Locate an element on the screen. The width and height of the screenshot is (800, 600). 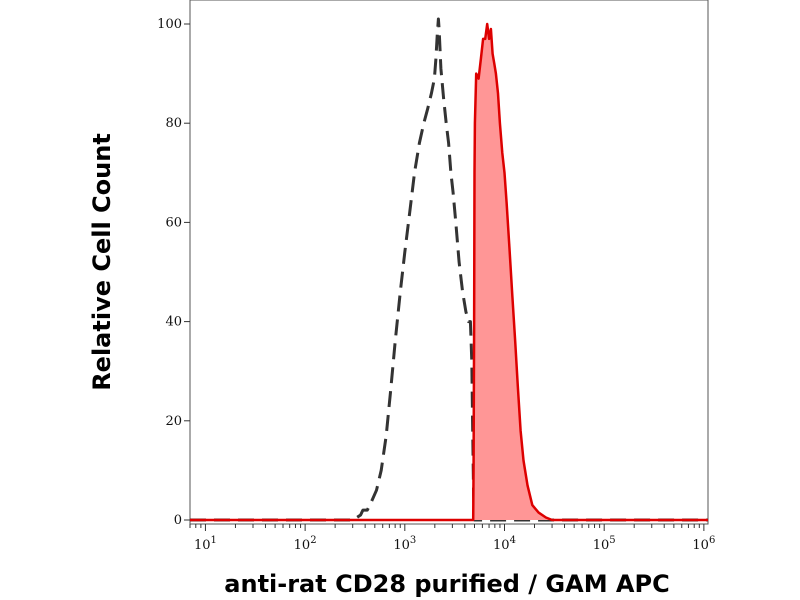
x-tick-label: 10¹ is located at coordinates (205, 544).